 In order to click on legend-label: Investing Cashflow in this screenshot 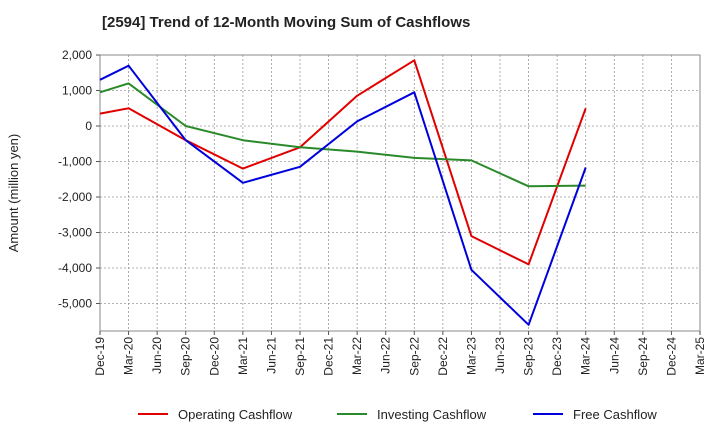, I will do `click(432, 414)`.